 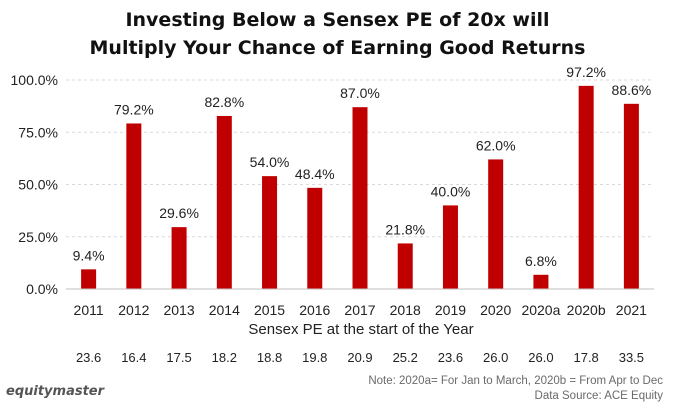 I want to click on y-tick-label: 100.0%, so click(x=34, y=80).